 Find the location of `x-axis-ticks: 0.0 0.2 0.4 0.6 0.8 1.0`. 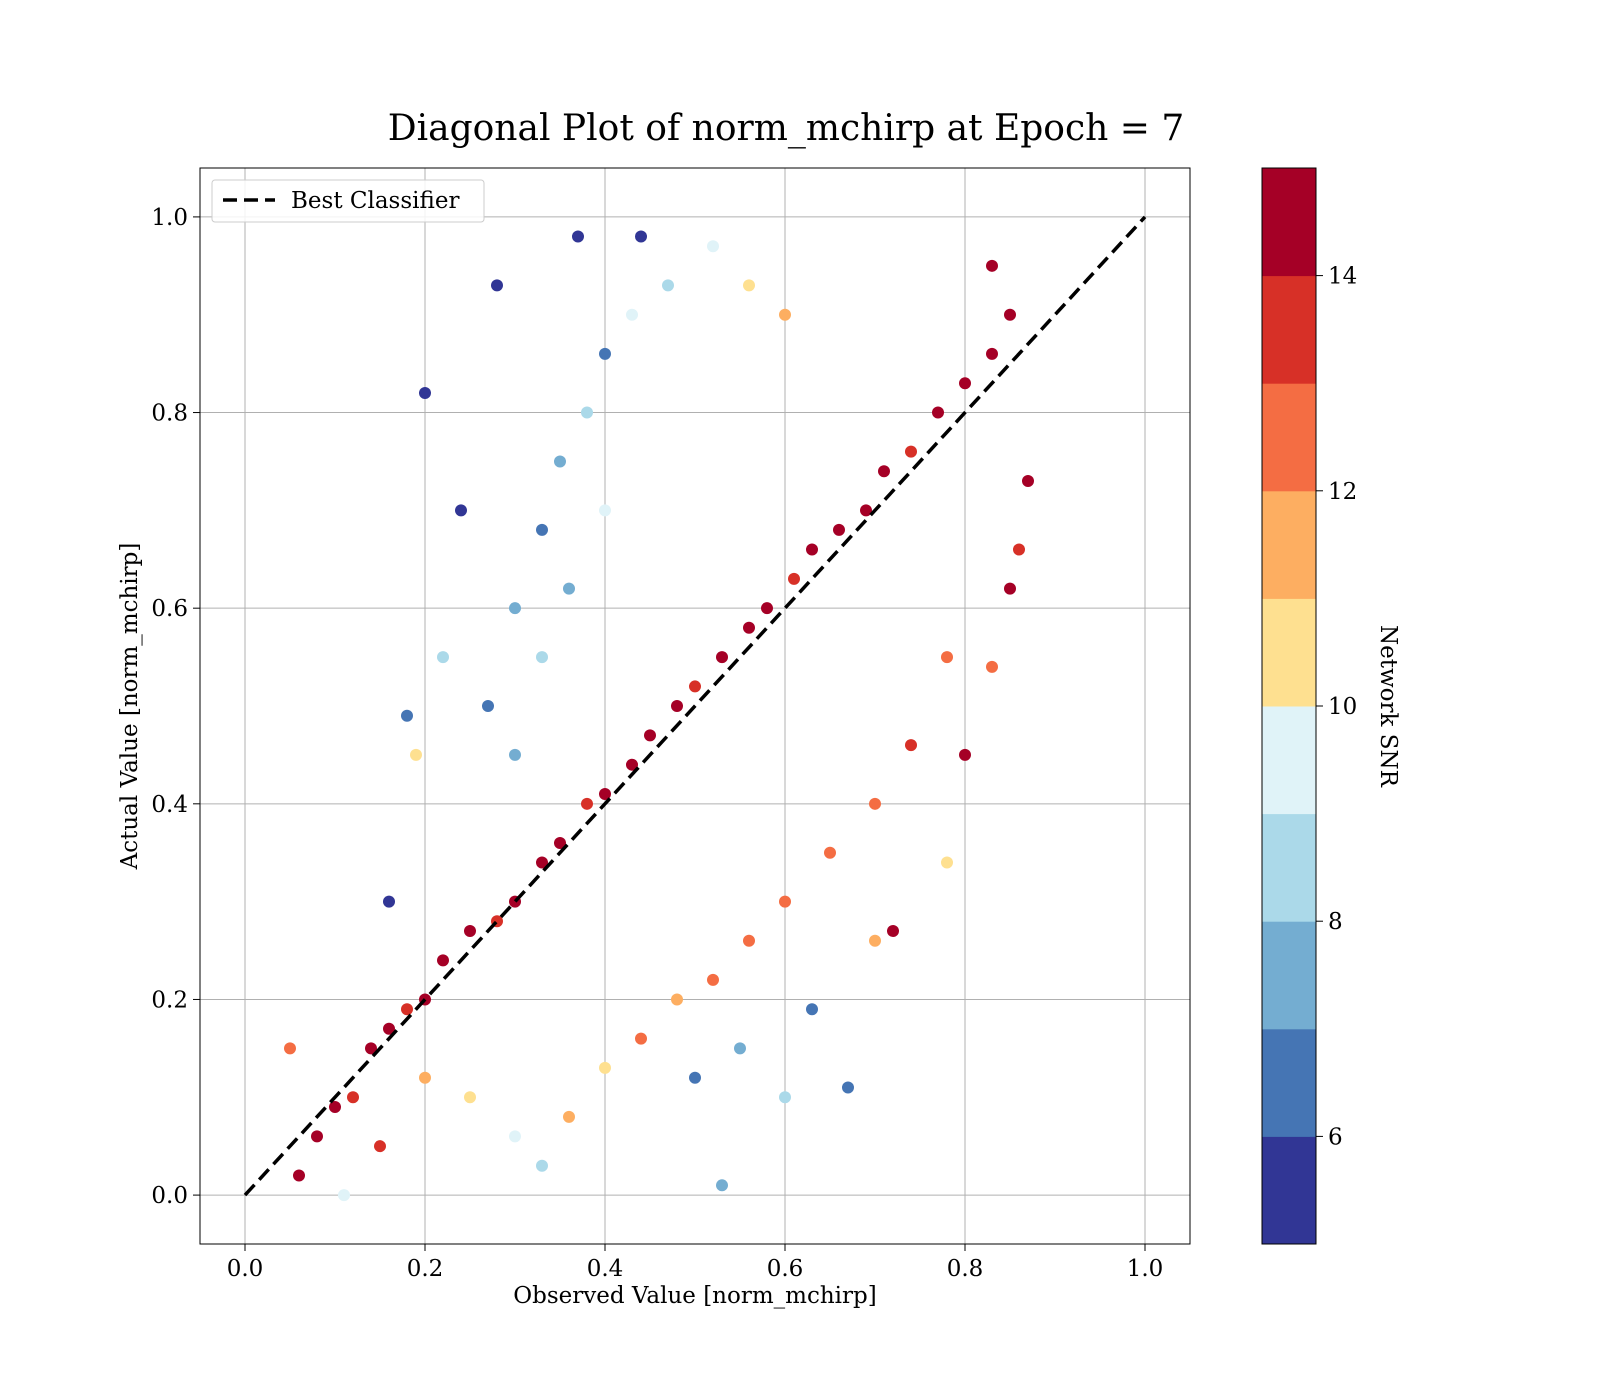

x-axis-ticks: 0.0 0.2 0.4 0.6 0.8 1.0 is located at coordinates (695, 1263).